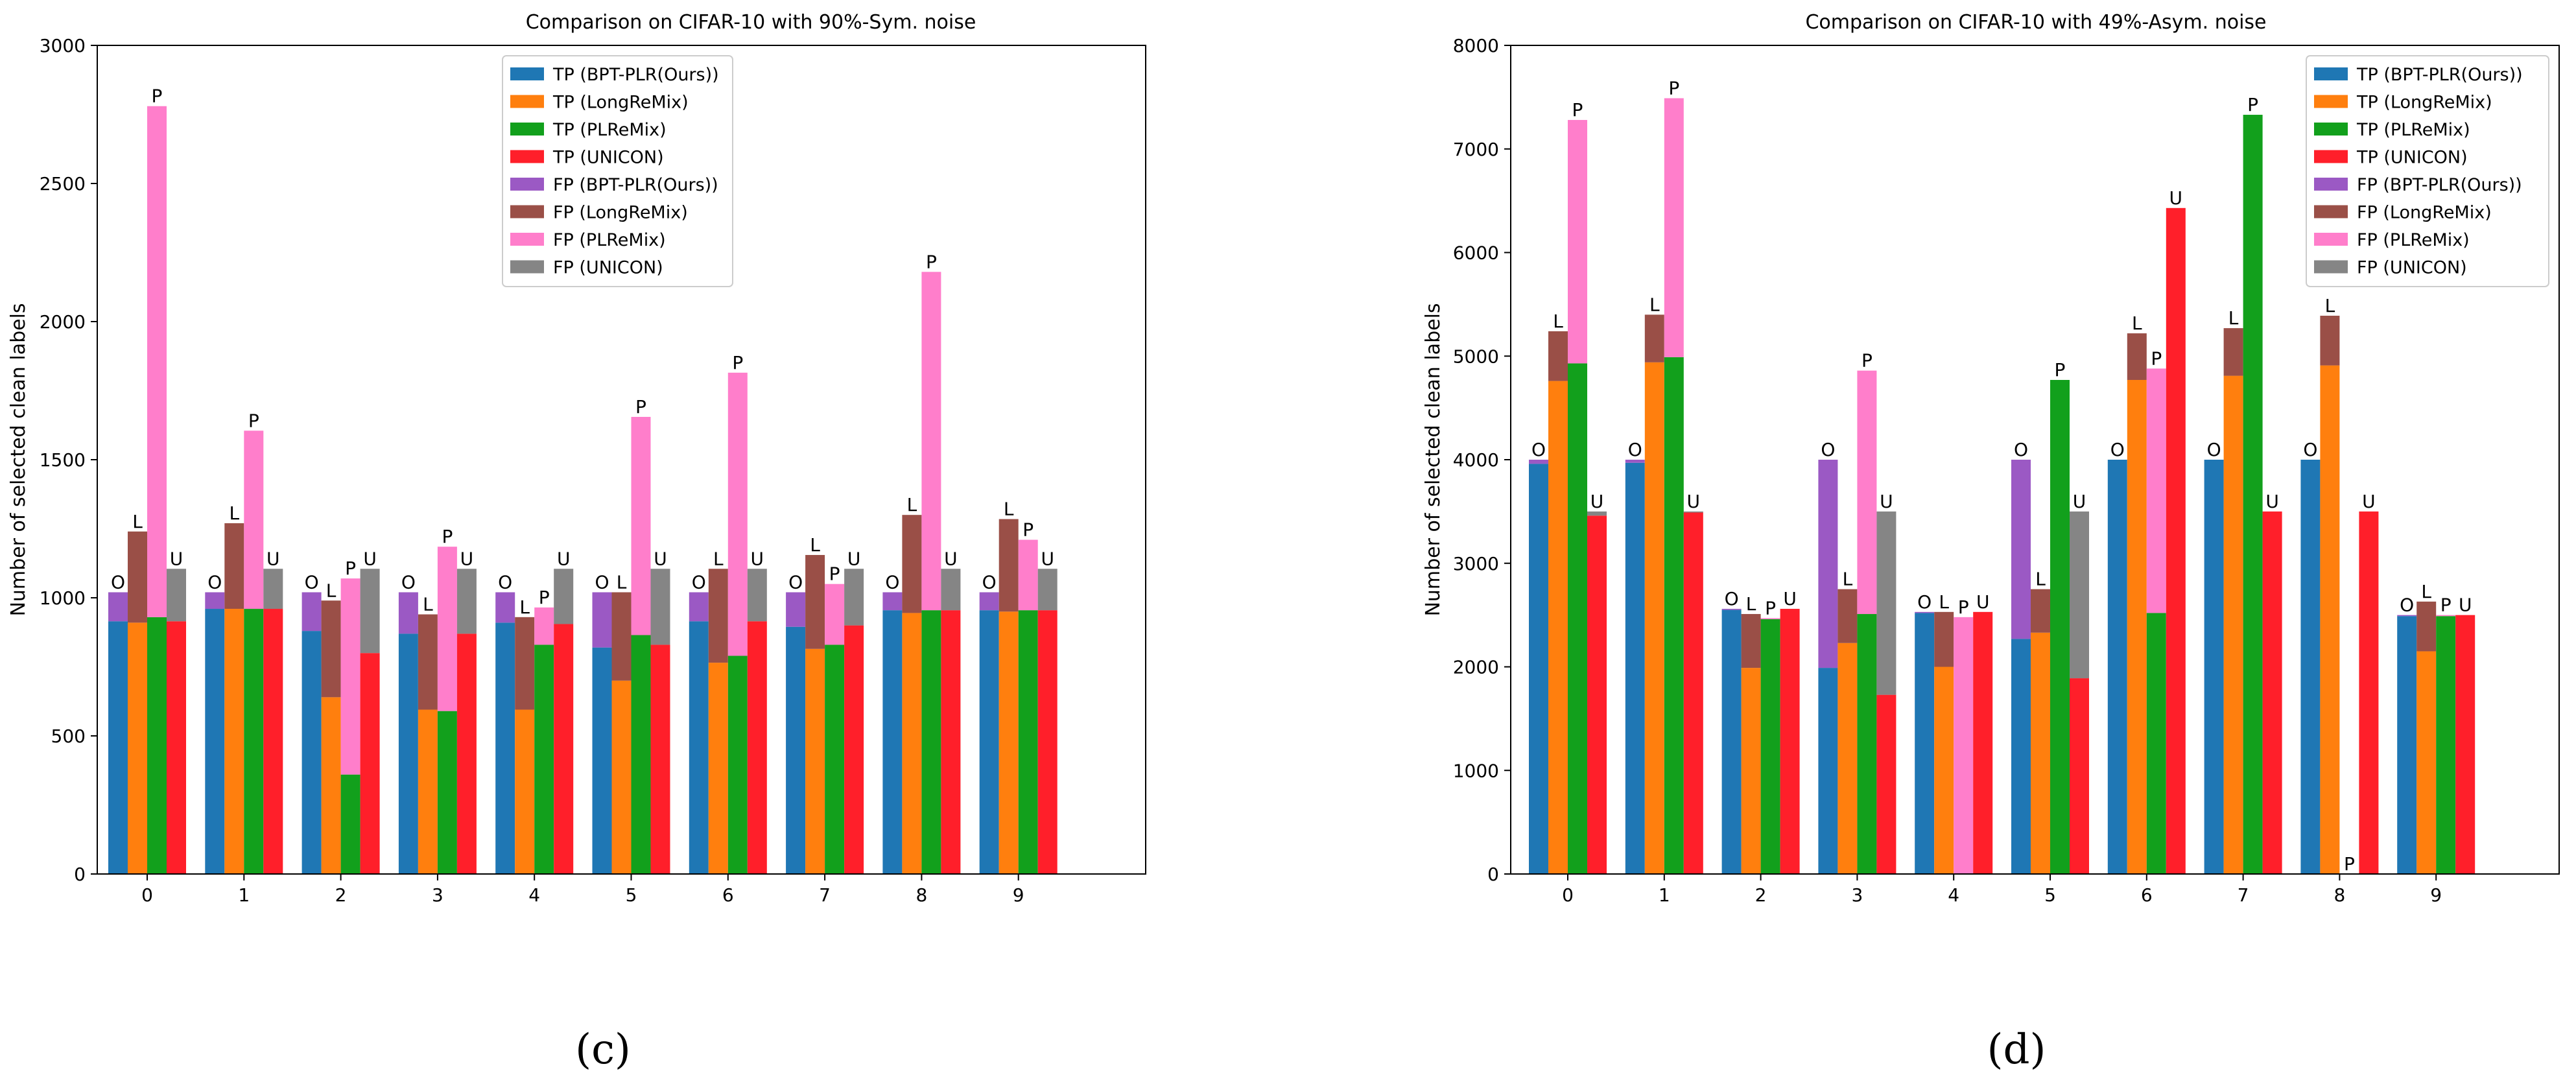  I want to click on legend-entry: FP (UNICON), so click(2412, 268).